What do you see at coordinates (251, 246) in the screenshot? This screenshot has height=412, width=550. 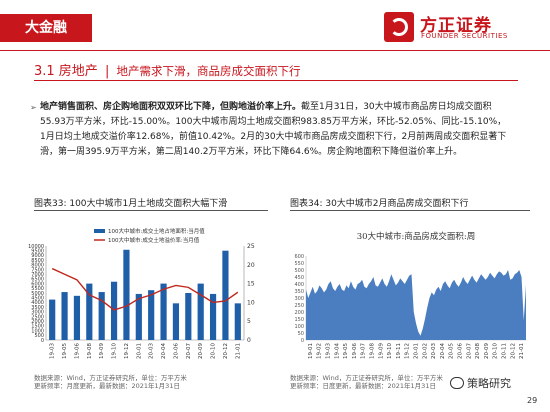 I see `right-y-tick-label: 25` at bounding box center [251, 246].